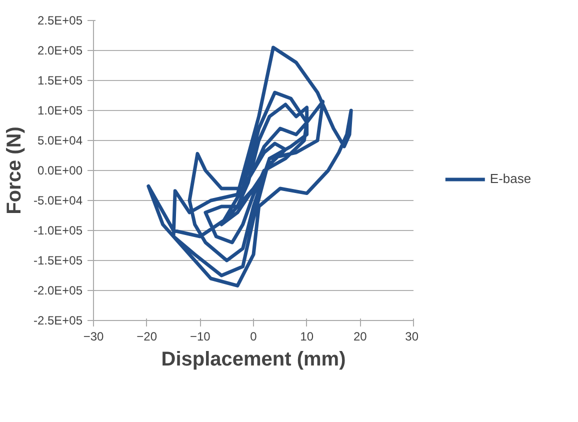 The height and width of the screenshot is (422, 578). I want to click on x-tick-label: 0, so click(254, 337).